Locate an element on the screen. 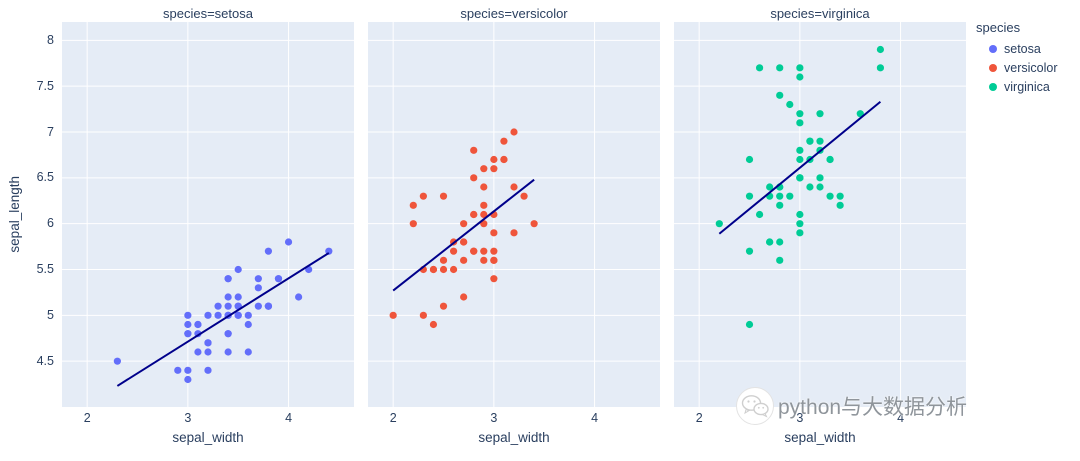 Image resolution: width=1080 pixels, height=461 pixels. legend-item-versicolor: versicolor is located at coordinates (1026, 68).